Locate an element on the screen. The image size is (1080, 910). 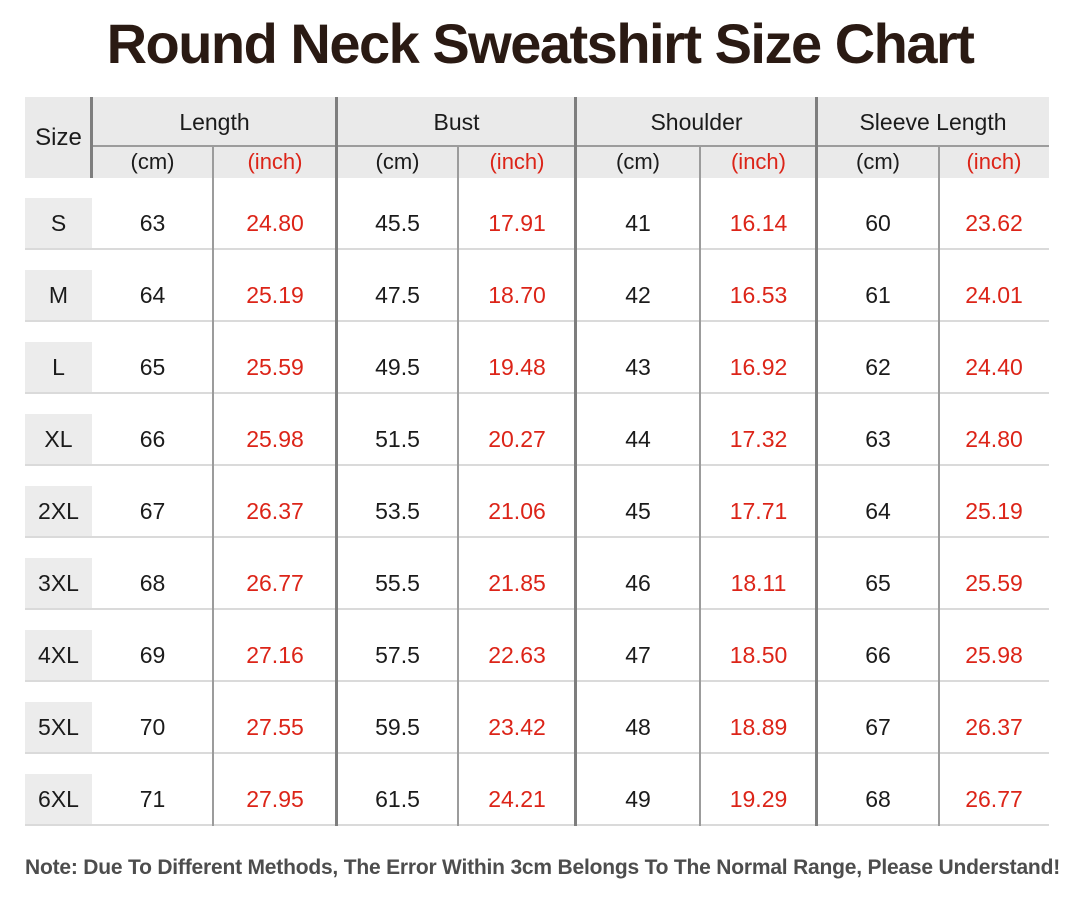
table-cell: 18.70 is located at coordinates (517, 294).